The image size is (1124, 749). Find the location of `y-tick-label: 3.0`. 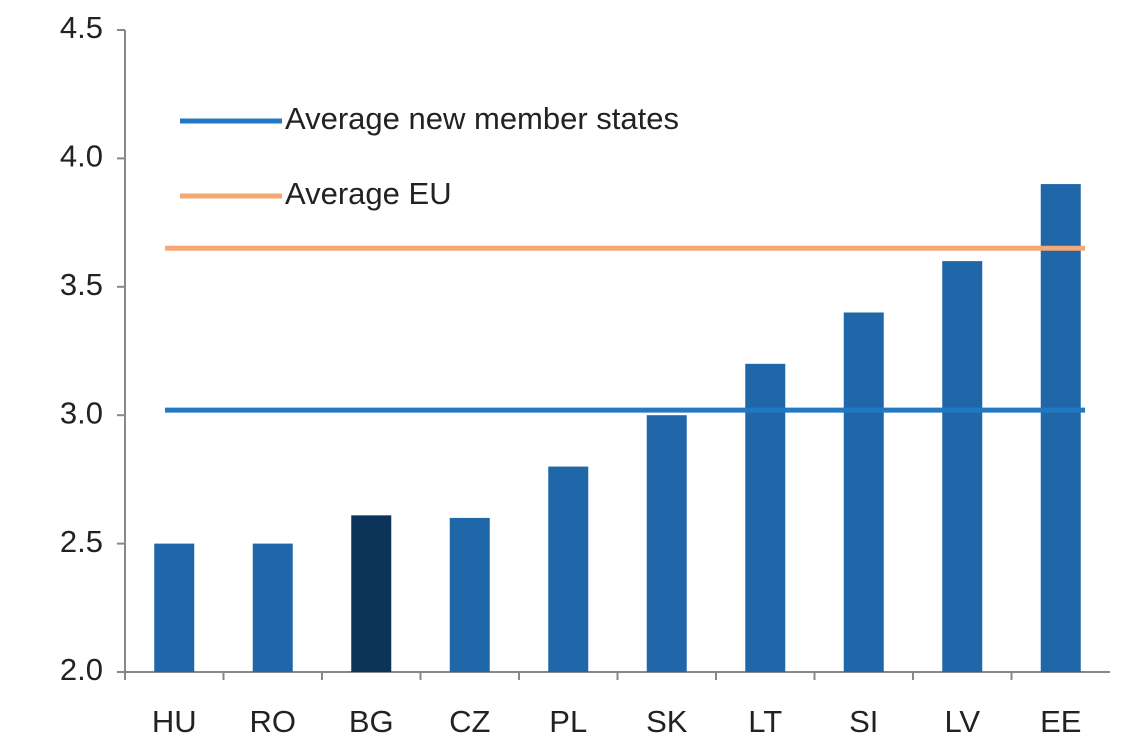

y-tick-label: 3.0 is located at coordinates (81, 412).